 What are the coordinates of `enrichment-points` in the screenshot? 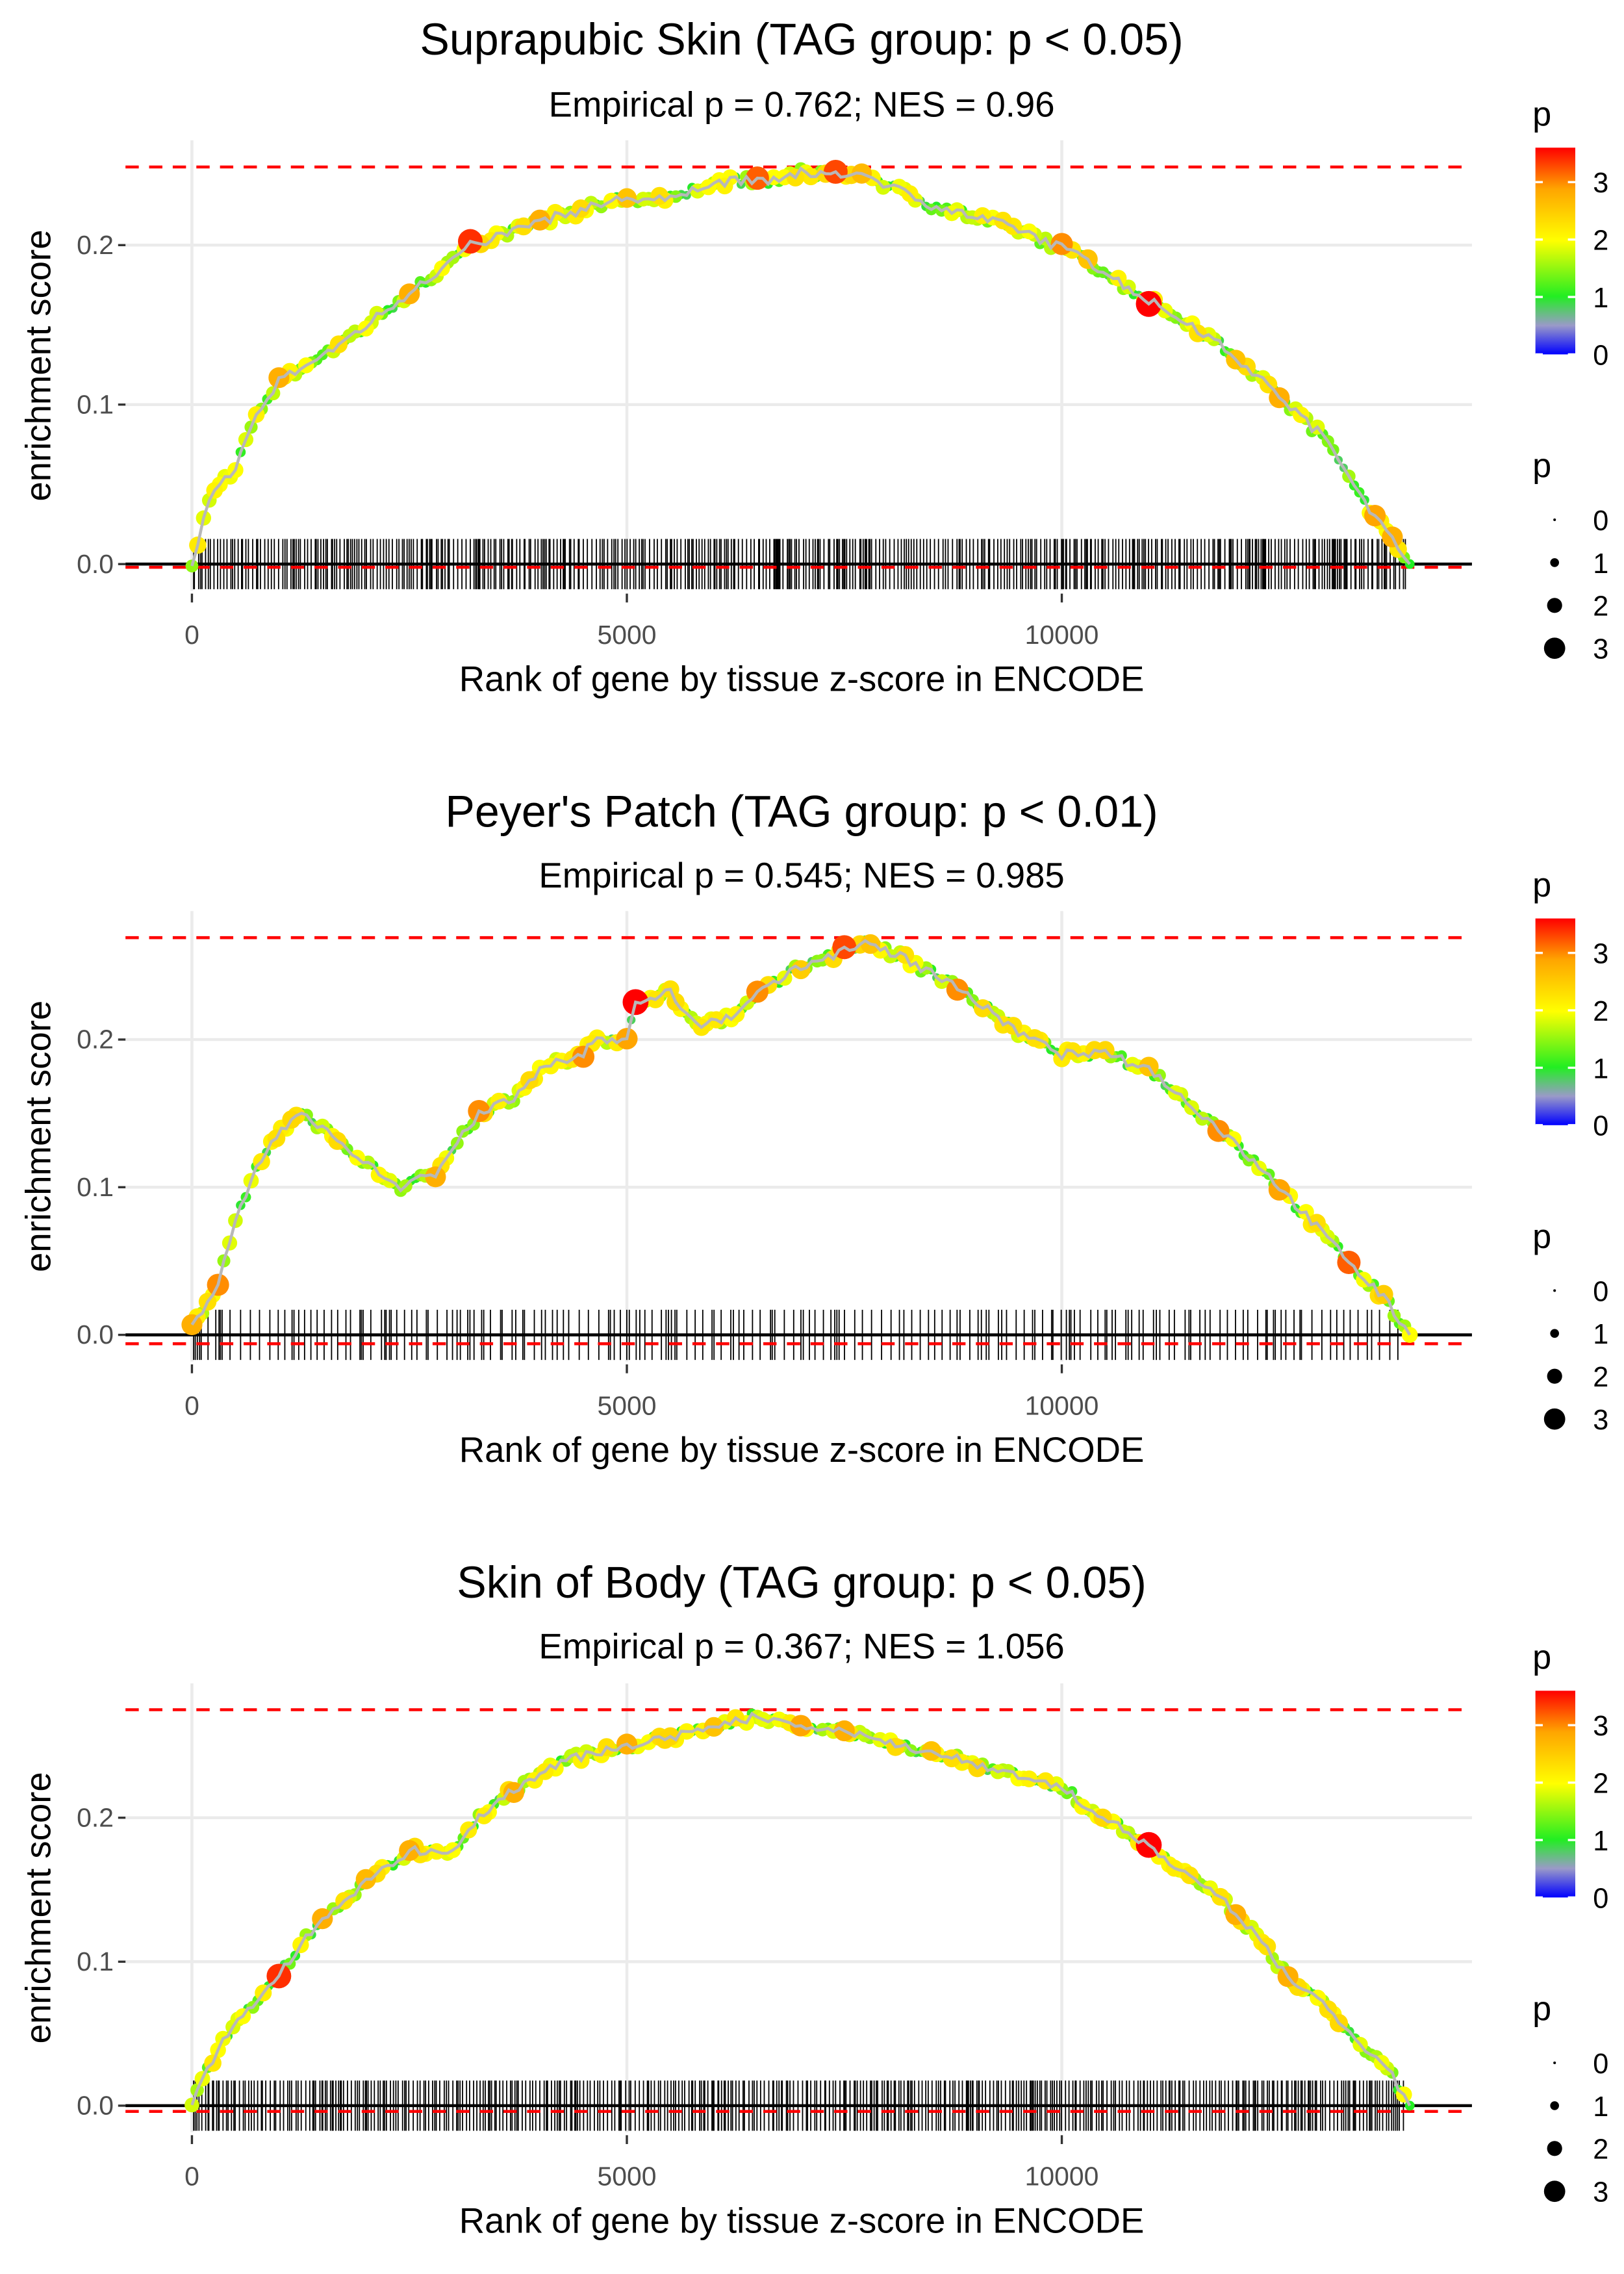 It's located at (800, 366).